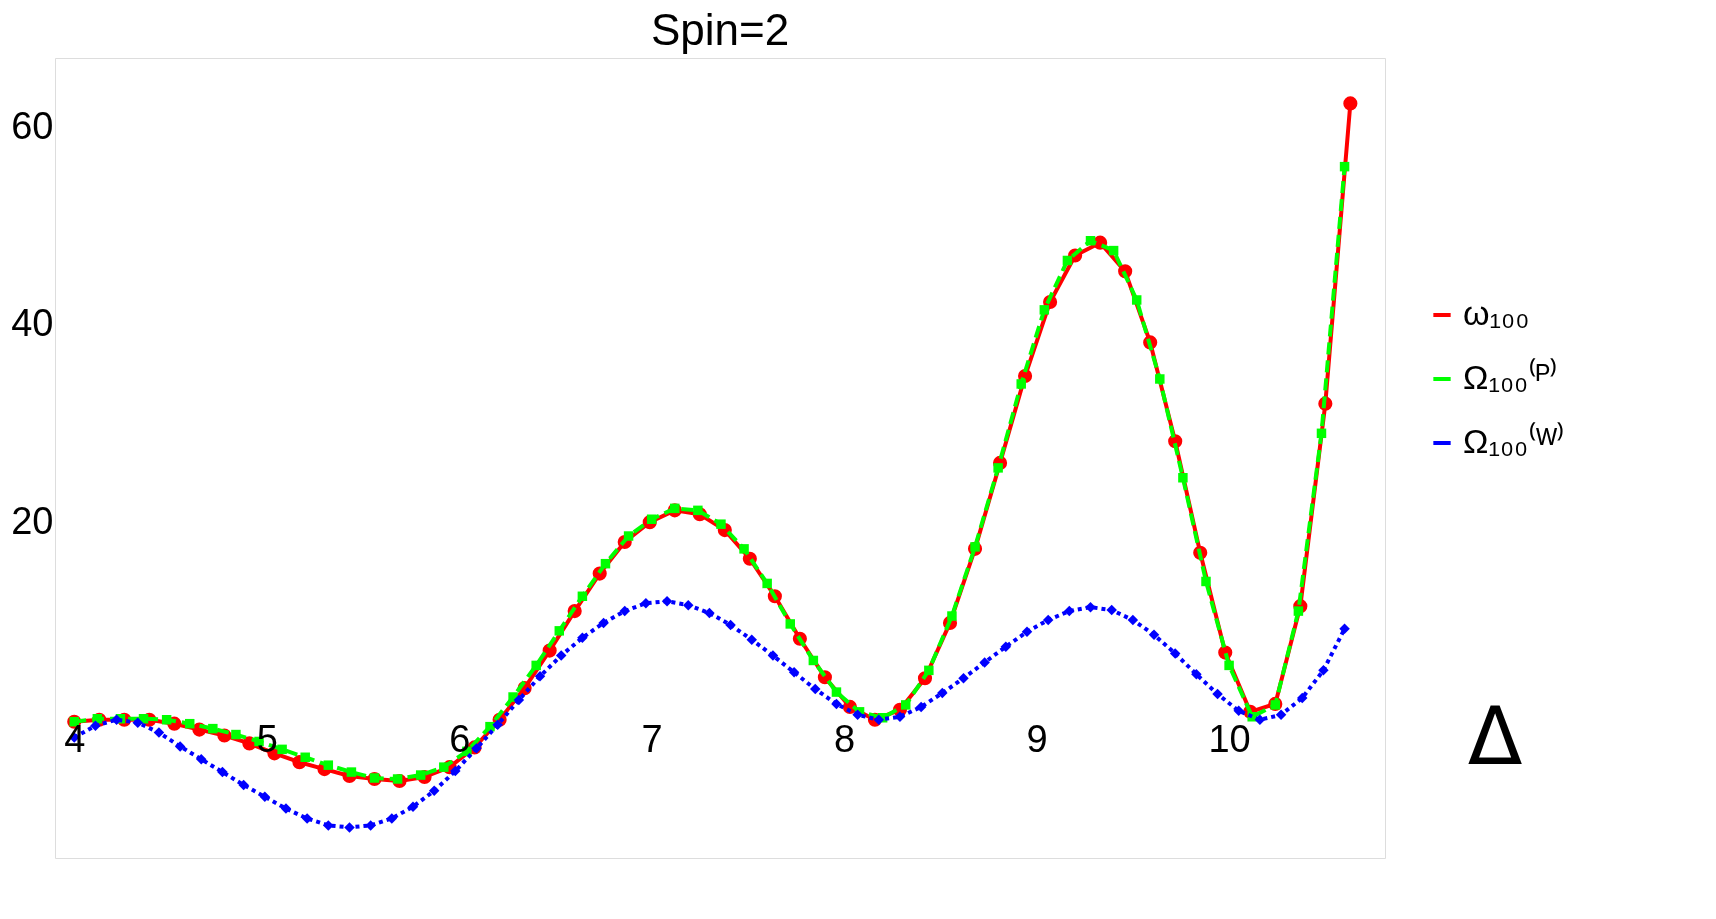 This screenshot has height=919, width=1716. What do you see at coordinates (1495, 736) in the screenshot?
I see `x-axis-title: Δ` at bounding box center [1495, 736].